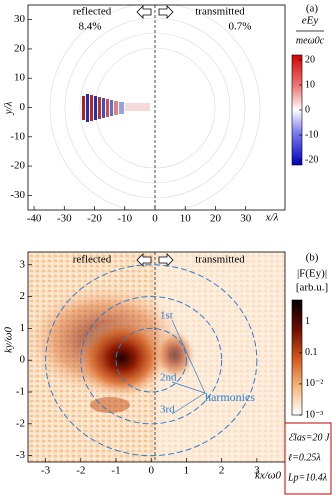 The image size is (332, 495). Describe the element at coordinates (311, 352) in the screenshot. I see `colorbar-tick-label: 0.1` at that location.